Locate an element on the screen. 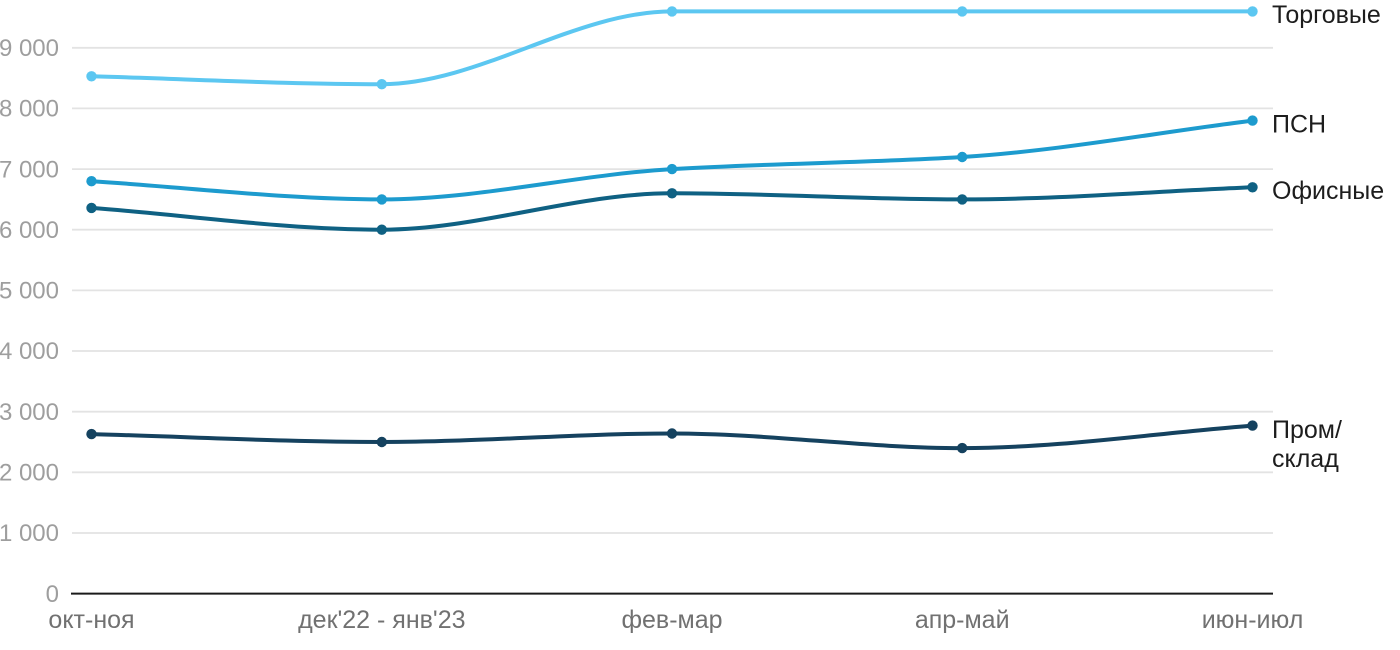 This screenshot has width=1400, height=650. svg-text: 4 000 is located at coordinates (29, 351).